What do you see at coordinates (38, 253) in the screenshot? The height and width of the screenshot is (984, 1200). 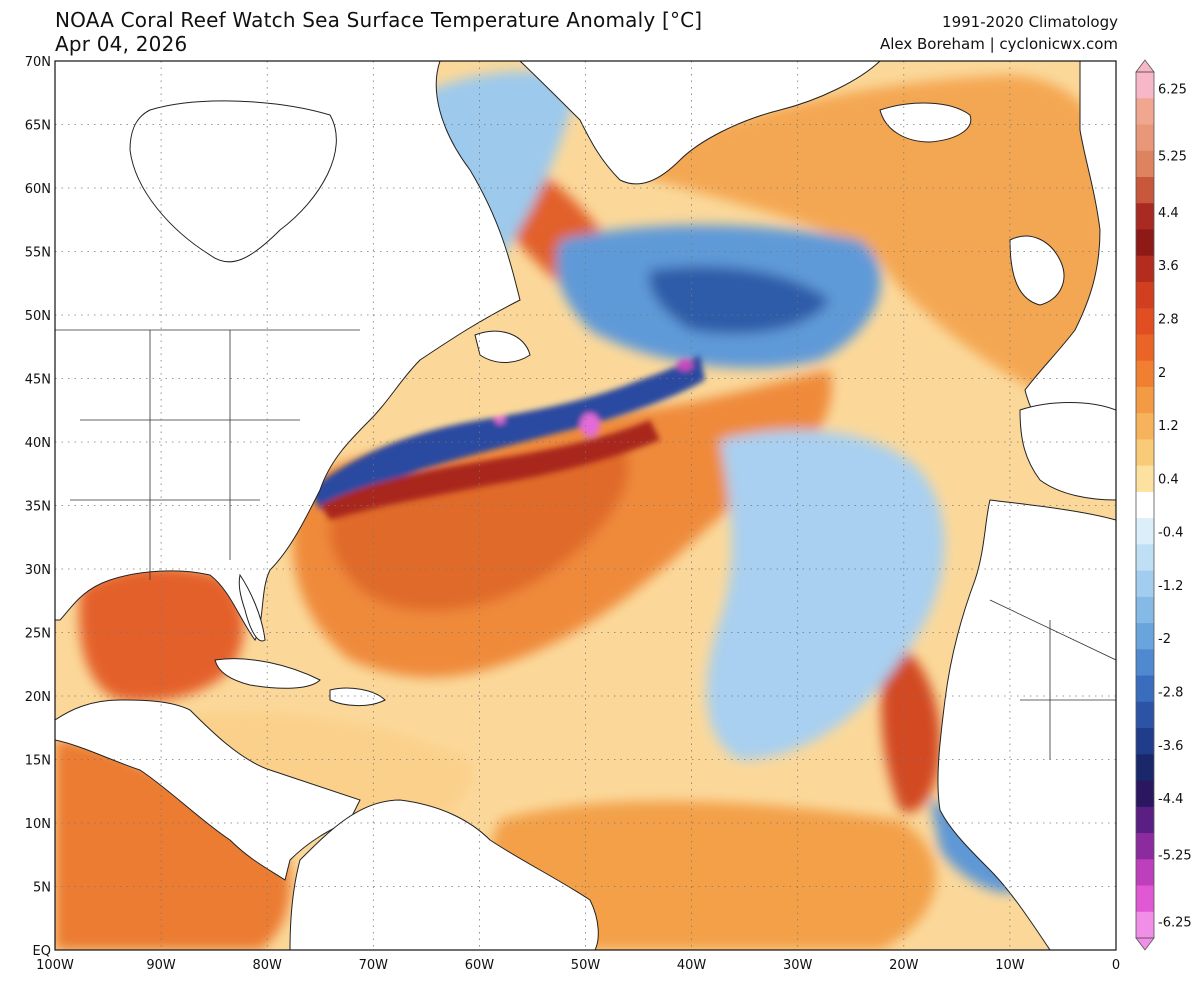 I see `latitude-label: 55N` at bounding box center [38, 253].